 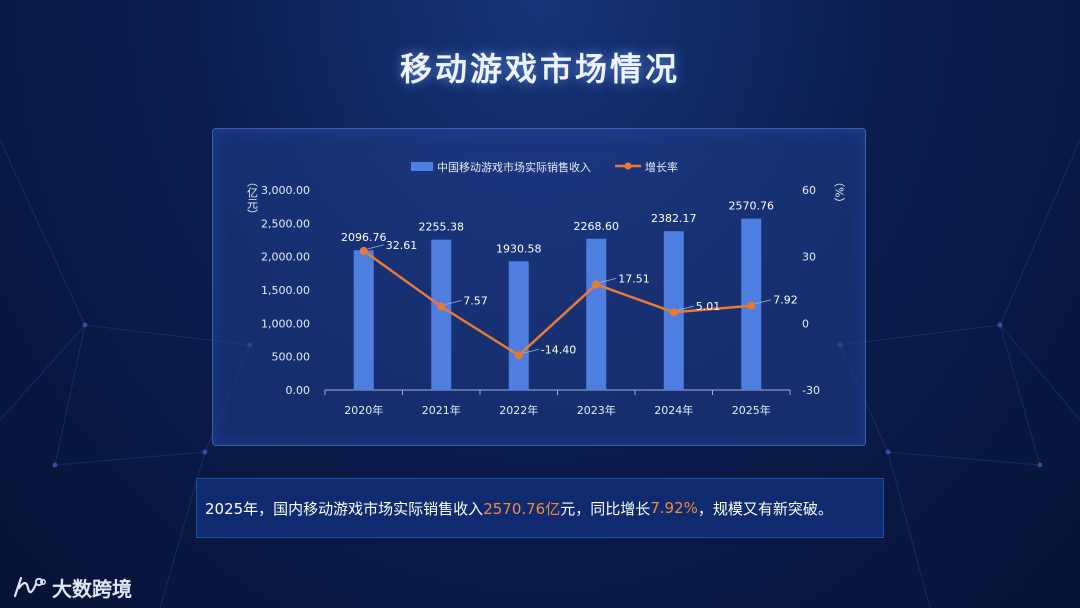 I want to click on brand-logo: 大数跨境, so click(x=72, y=587).